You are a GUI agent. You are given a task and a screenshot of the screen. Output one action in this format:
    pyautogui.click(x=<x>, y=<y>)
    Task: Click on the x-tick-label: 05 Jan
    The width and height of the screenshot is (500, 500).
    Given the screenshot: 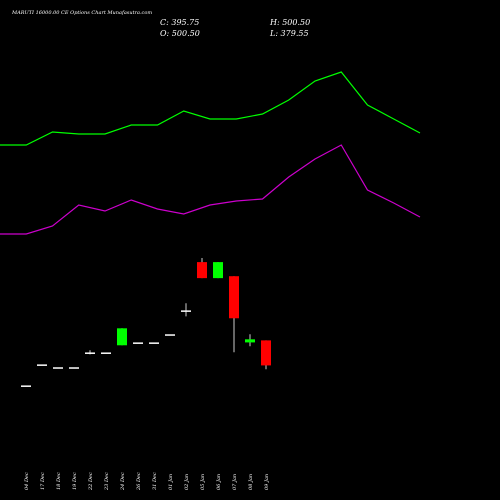 What is the action you would take?
    pyautogui.click(x=203, y=482)
    